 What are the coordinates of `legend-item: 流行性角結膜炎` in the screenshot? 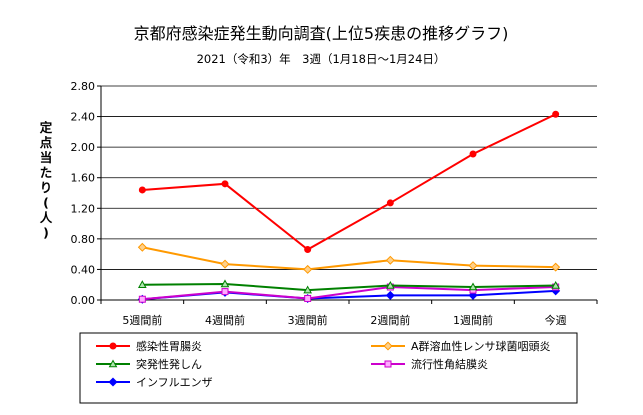 It's located at (429, 364).